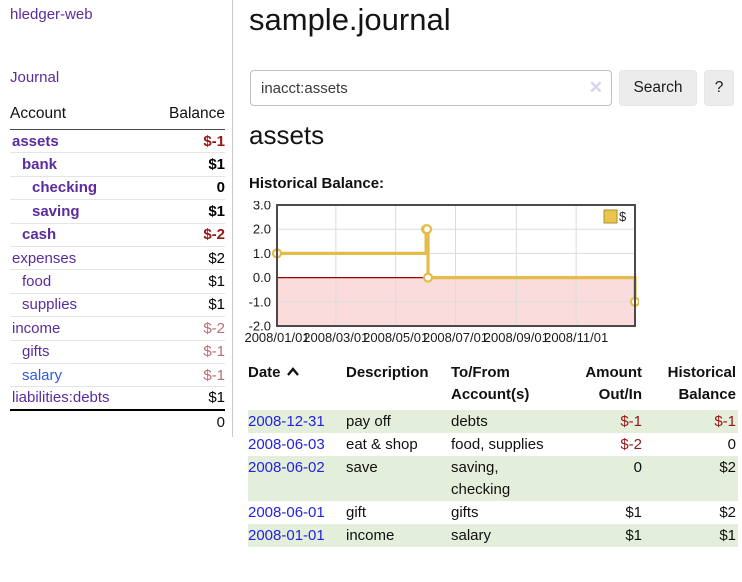 The image size is (742, 582). I want to click on account-link-checking: checking, so click(65, 188).